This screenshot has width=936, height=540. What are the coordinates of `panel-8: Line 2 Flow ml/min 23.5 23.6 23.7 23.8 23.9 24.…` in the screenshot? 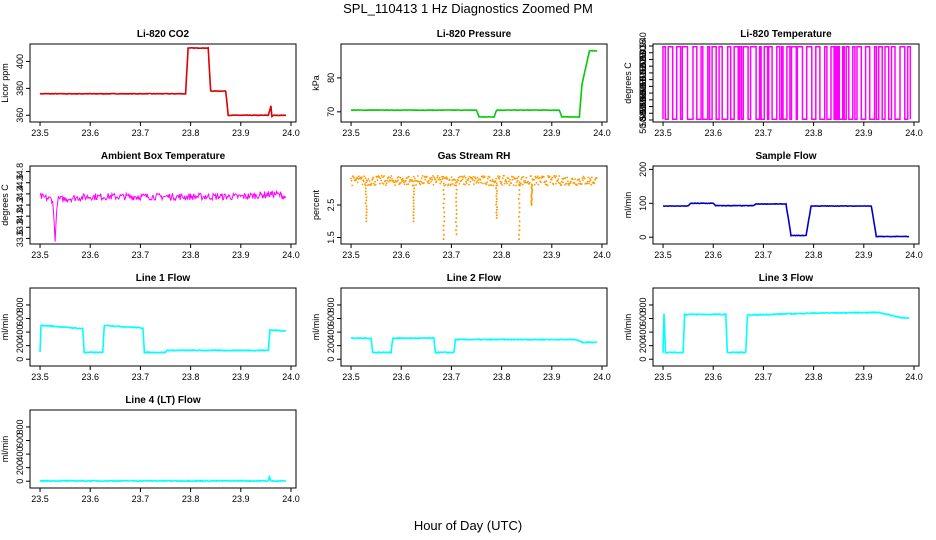 It's located at (461, 327).